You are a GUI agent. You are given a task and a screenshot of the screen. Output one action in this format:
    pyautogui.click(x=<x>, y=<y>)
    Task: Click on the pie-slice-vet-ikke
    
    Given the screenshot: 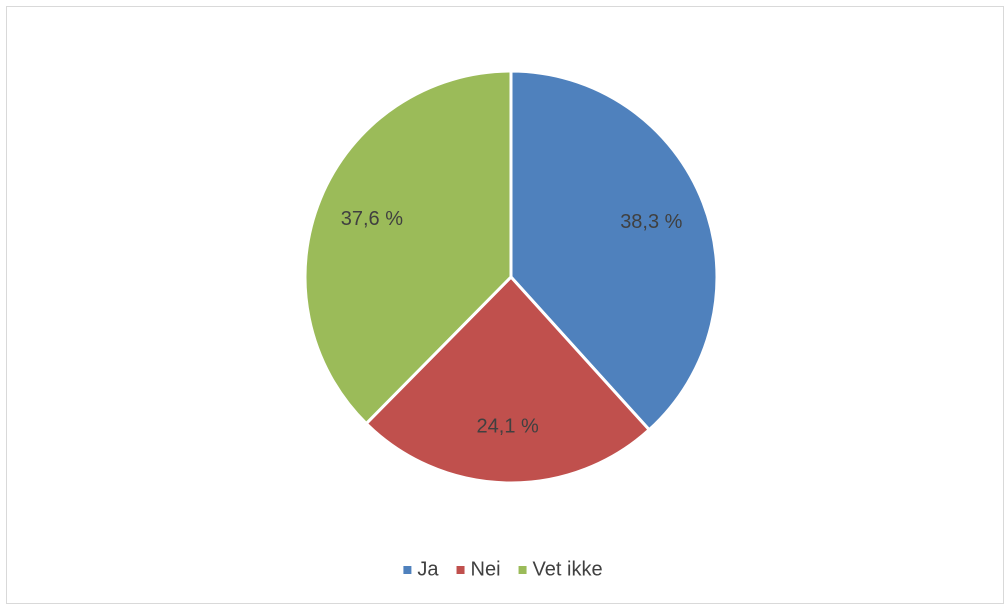 What is the action you would take?
    pyautogui.click(x=408, y=247)
    